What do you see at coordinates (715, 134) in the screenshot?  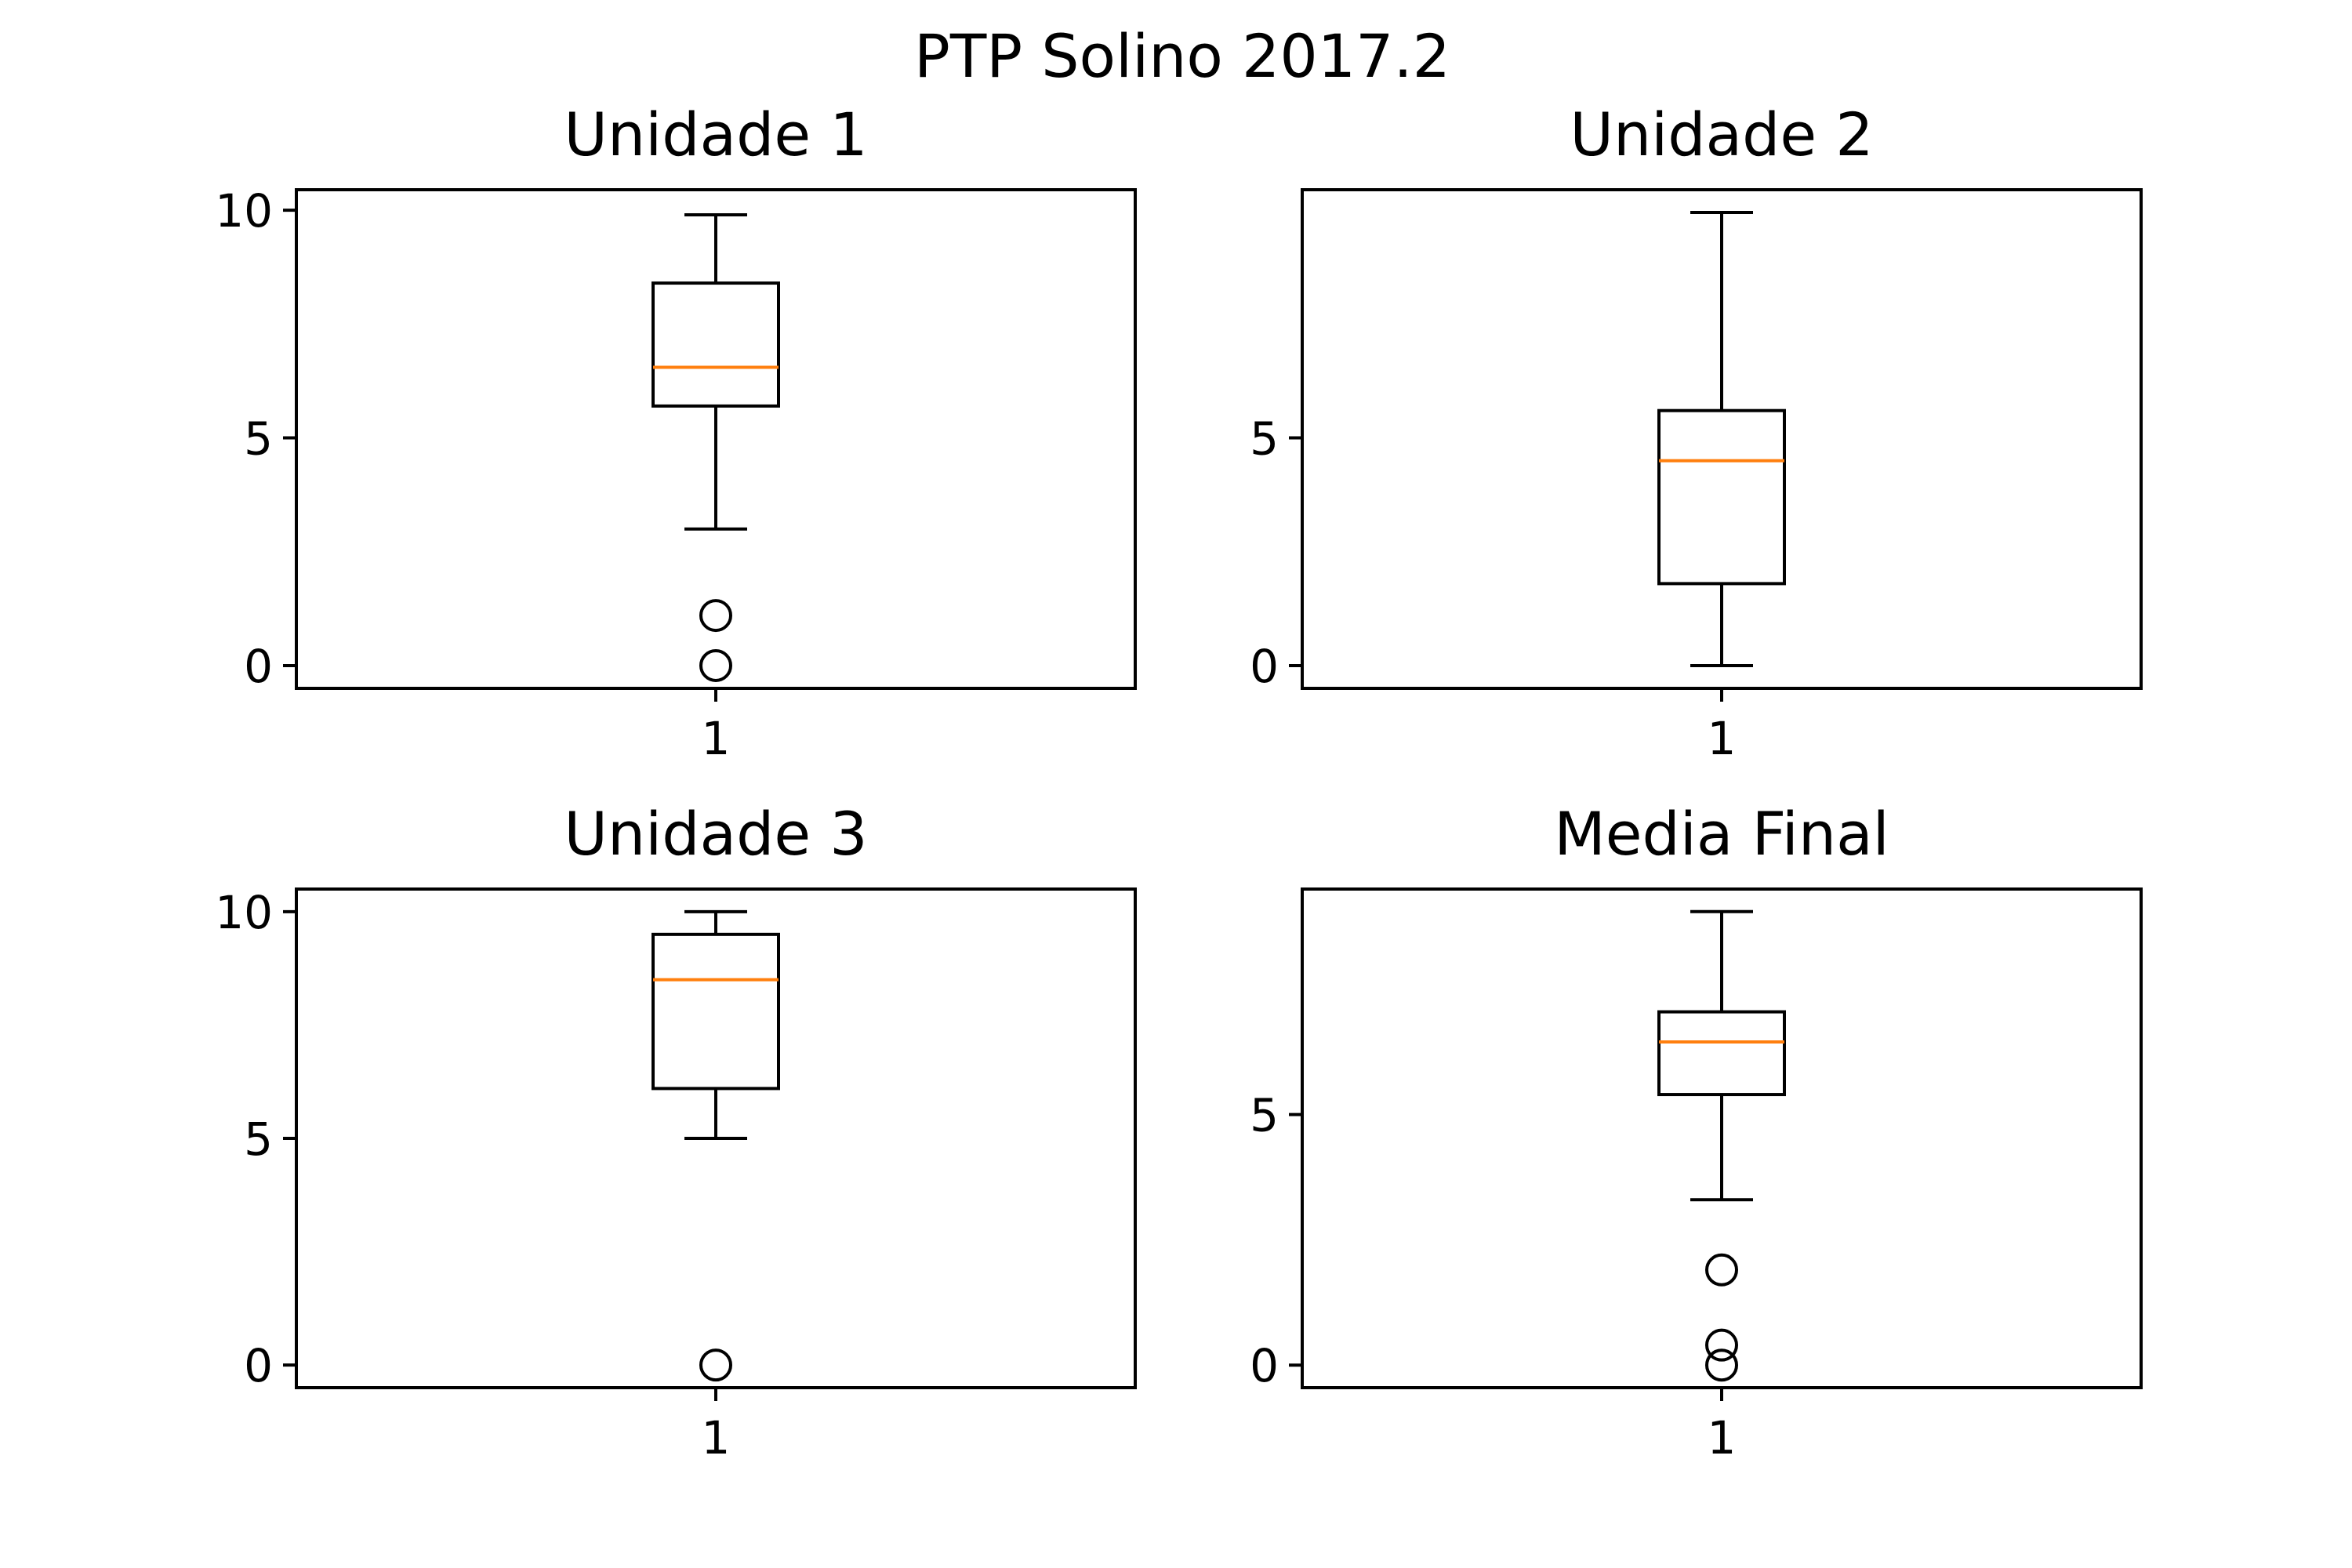 I see `subplot-title: Unidade 1` at bounding box center [715, 134].